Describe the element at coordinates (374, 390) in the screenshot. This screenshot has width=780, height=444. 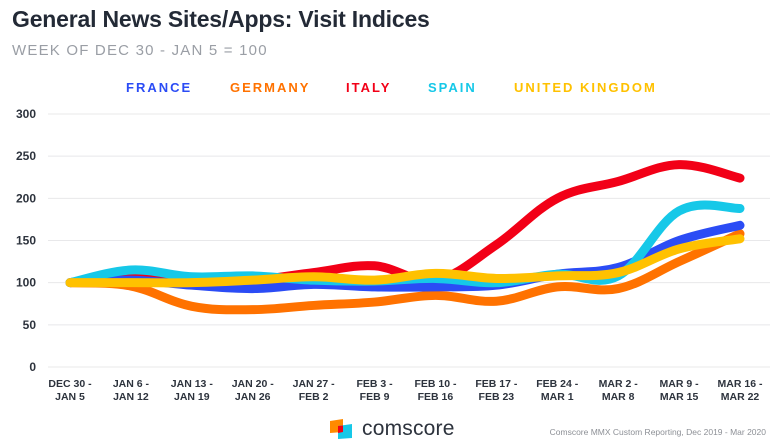
I see `x-tick-label: FEB 3 -FEB 9` at that location.